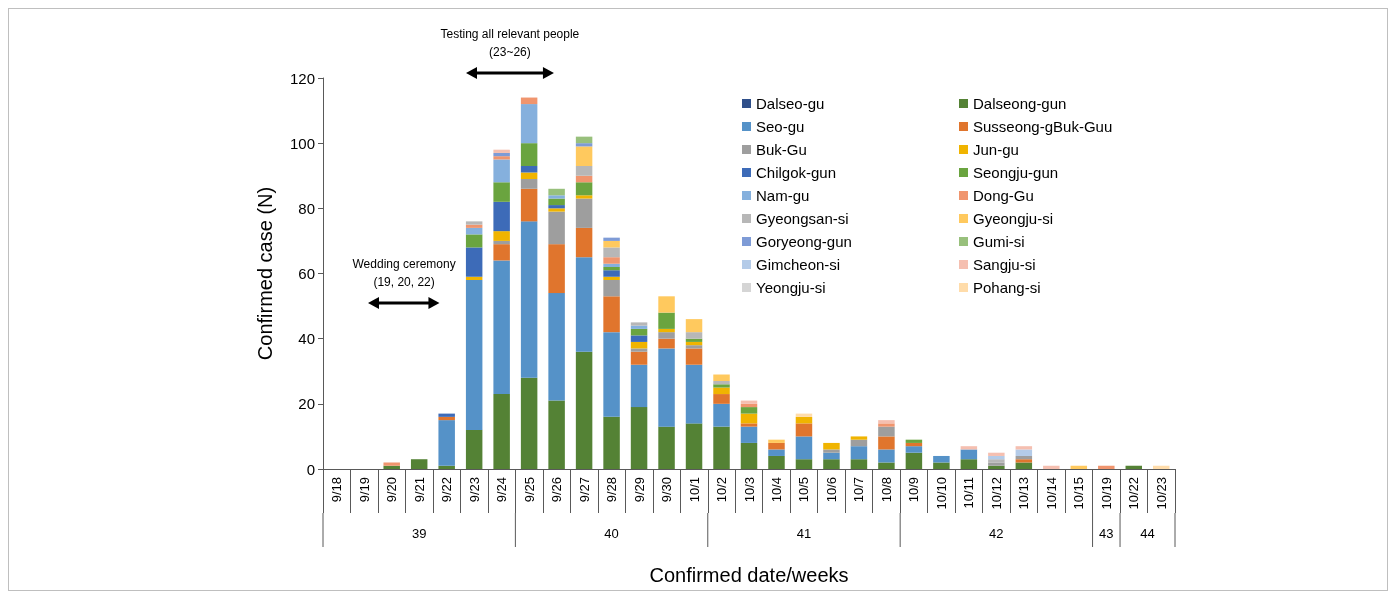 This screenshot has height=599, width=1396. What do you see at coordinates (1134, 493) in the screenshot?
I see `x-tick-label: 10/22` at bounding box center [1134, 493].